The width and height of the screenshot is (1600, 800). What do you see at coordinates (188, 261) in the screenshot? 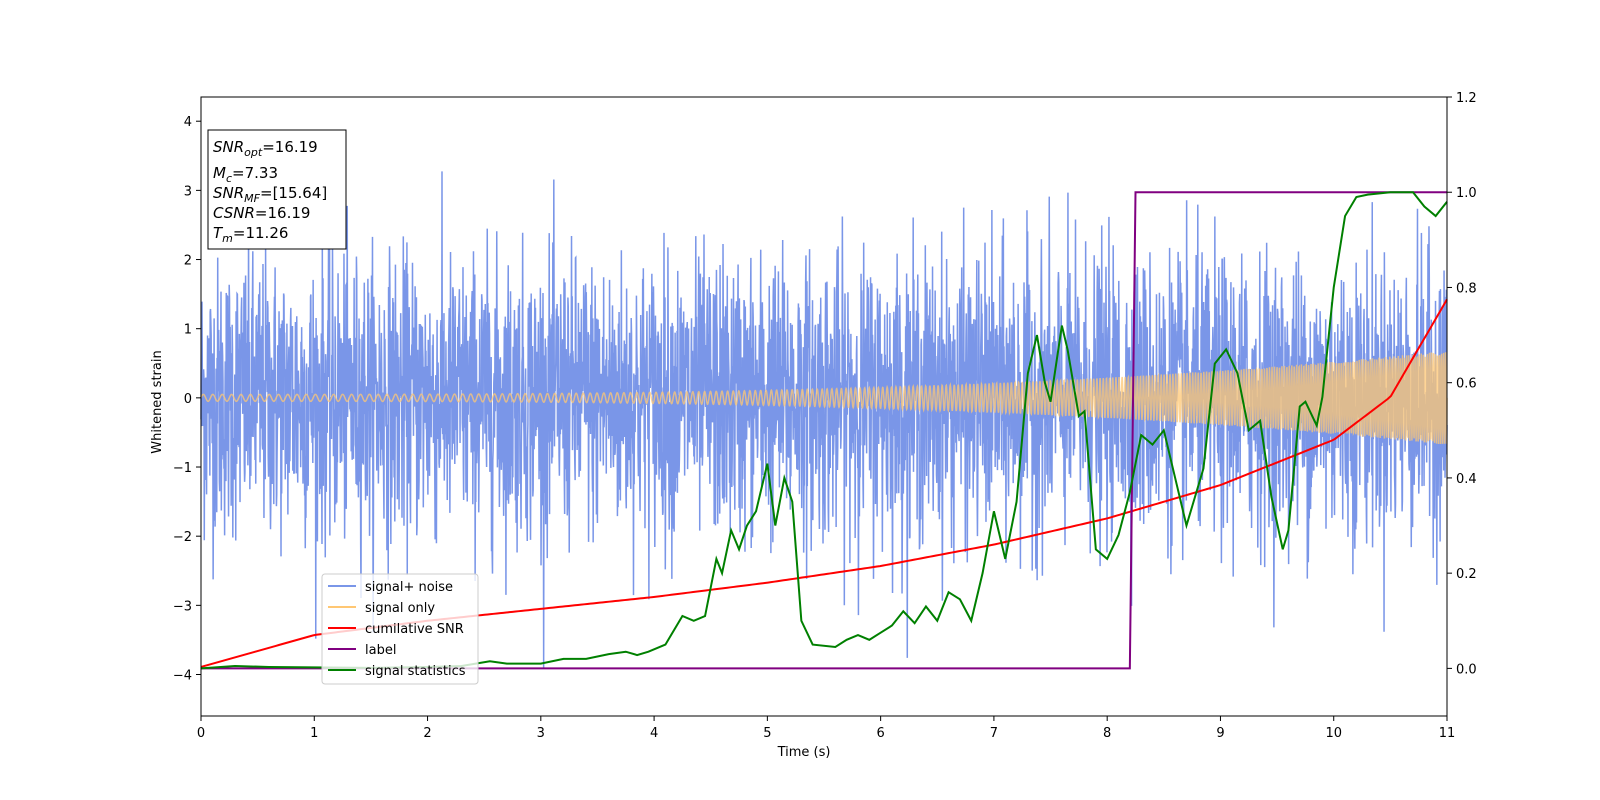
I see `y-tick-label: 2` at bounding box center [188, 261].